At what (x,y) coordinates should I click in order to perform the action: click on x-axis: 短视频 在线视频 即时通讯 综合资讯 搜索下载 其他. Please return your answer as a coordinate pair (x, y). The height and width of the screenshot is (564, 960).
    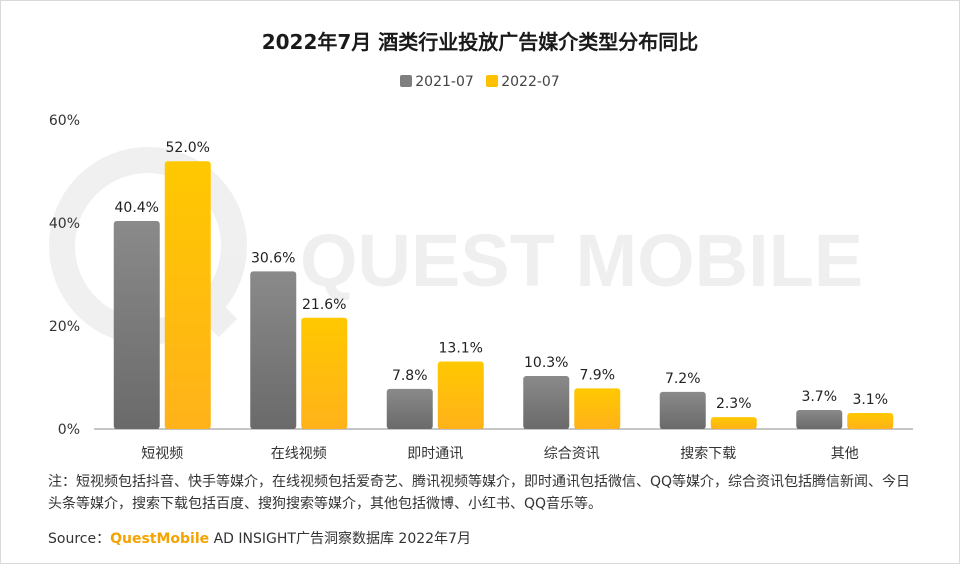
    Looking at the image, I should click on (500, 453).